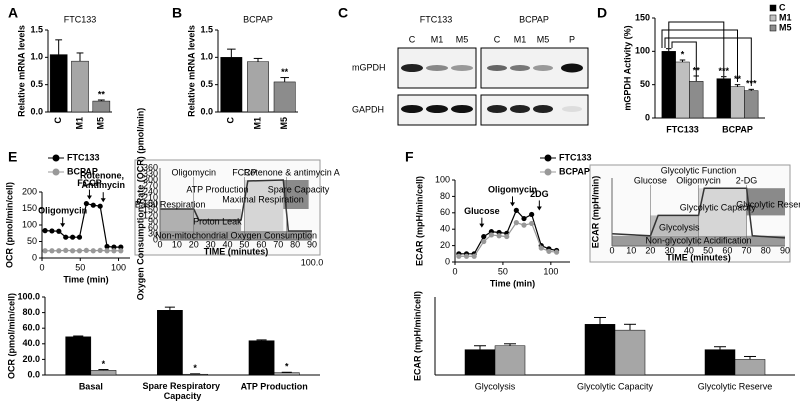 The width and height of the screenshot is (800, 405). Describe the element at coordinates (699, 170) in the screenshot. I see `inset-label: Glycolytic Function` at that location.